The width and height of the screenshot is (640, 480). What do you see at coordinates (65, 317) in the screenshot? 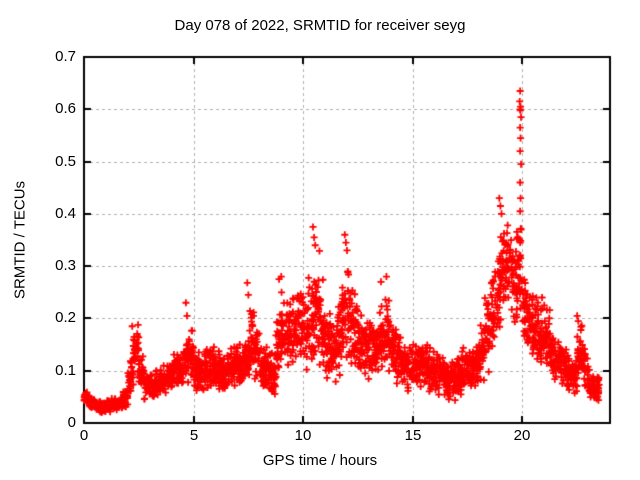
I see `y-tick-label: 0.2` at bounding box center [65, 317].